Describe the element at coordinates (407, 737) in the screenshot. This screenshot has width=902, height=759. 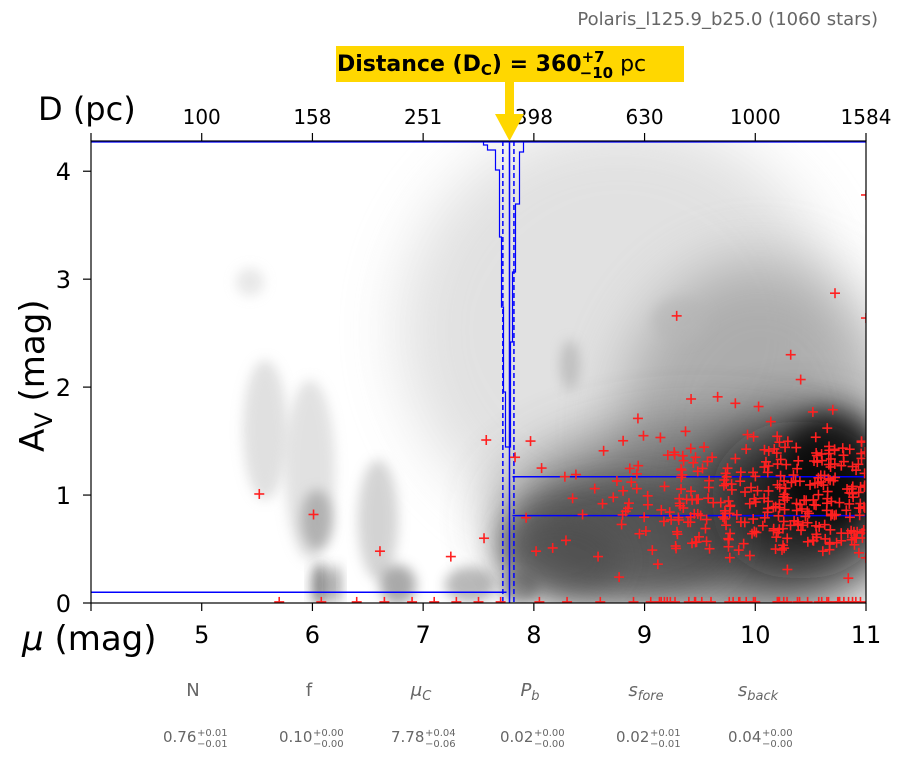
I see `param-value: 7.78` at that location.